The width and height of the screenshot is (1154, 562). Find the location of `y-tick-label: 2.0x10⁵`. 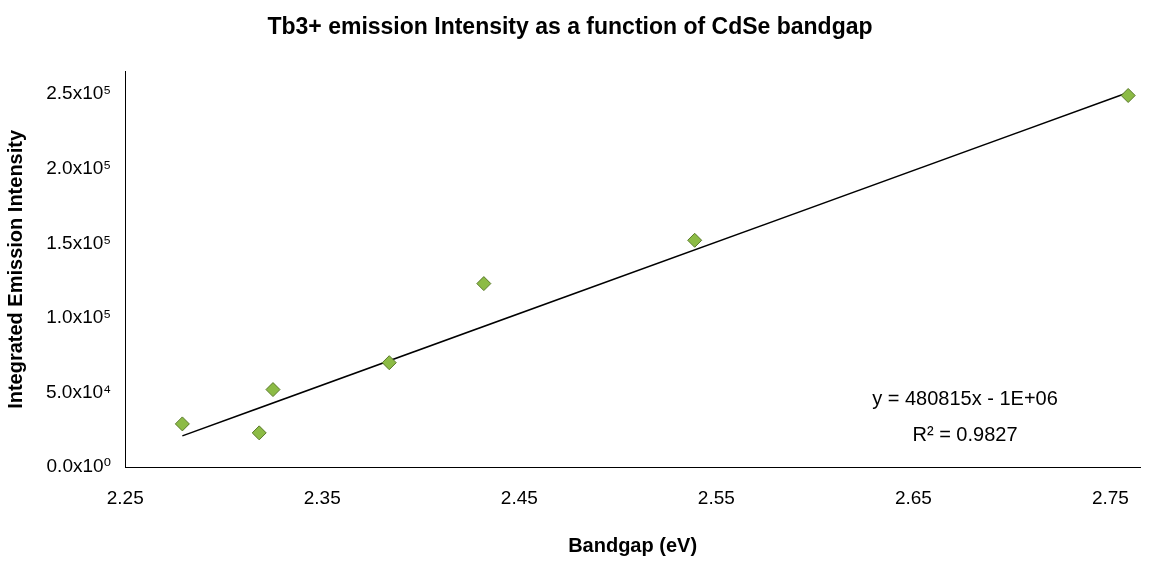

y-tick-label: 2.0x10⁵ is located at coordinates (79, 167).